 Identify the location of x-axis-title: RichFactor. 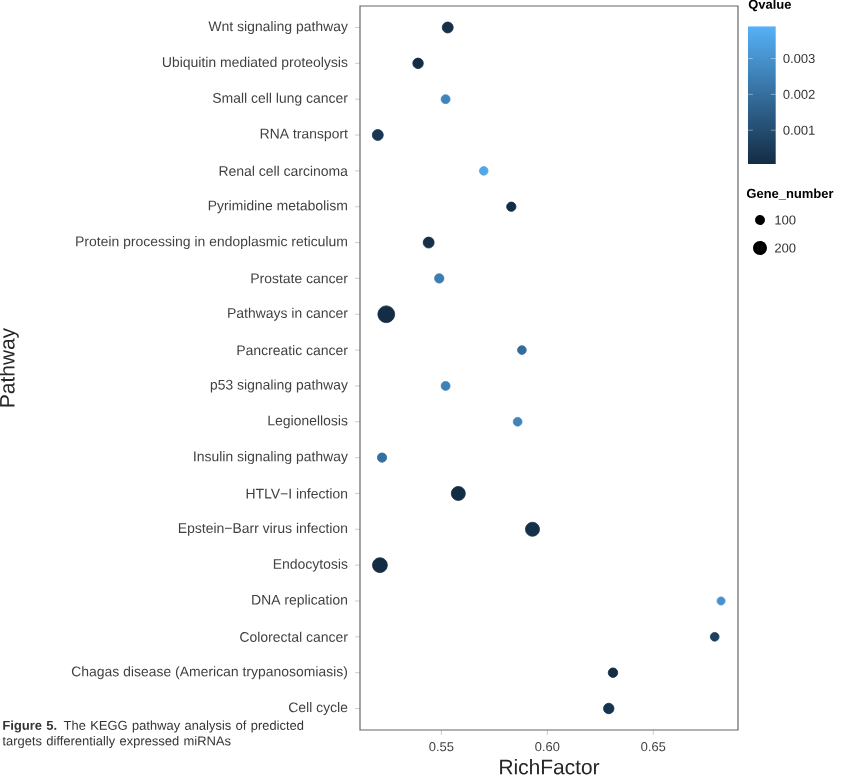
(550, 767).